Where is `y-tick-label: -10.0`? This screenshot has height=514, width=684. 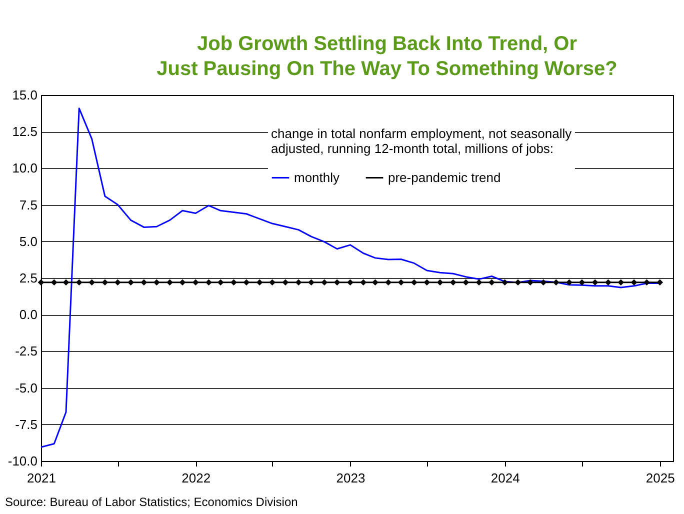
y-tick-label: -10.0 is located at coordinates (23, 461).